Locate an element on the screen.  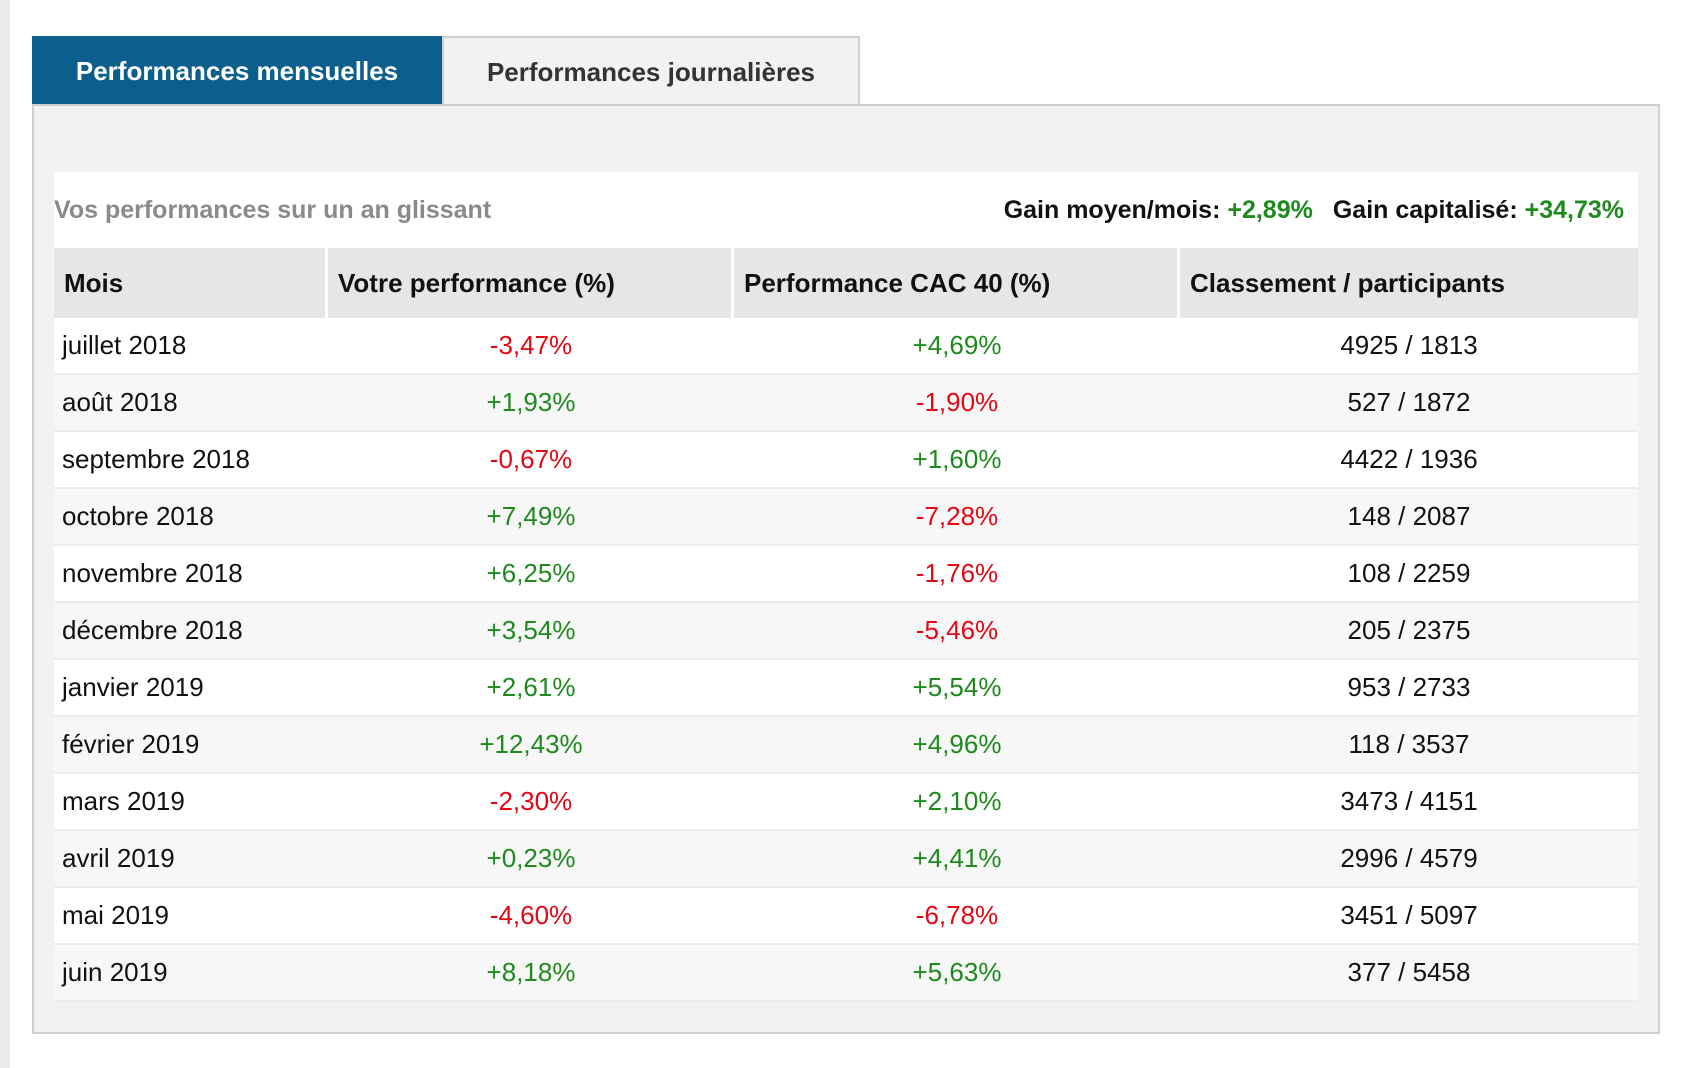
cap-gain: Gain capitalisé: +34,73% is located at coordinates (1478, 210).